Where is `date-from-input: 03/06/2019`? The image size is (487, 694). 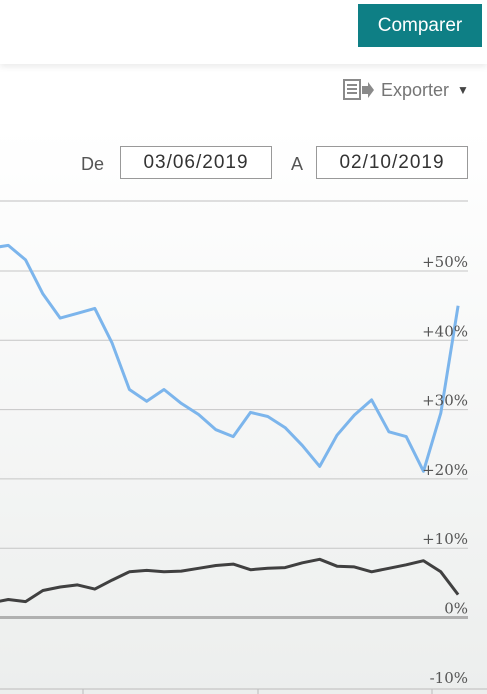
date-from-input: 03/06/2019 is located at coordinates (196, 162).